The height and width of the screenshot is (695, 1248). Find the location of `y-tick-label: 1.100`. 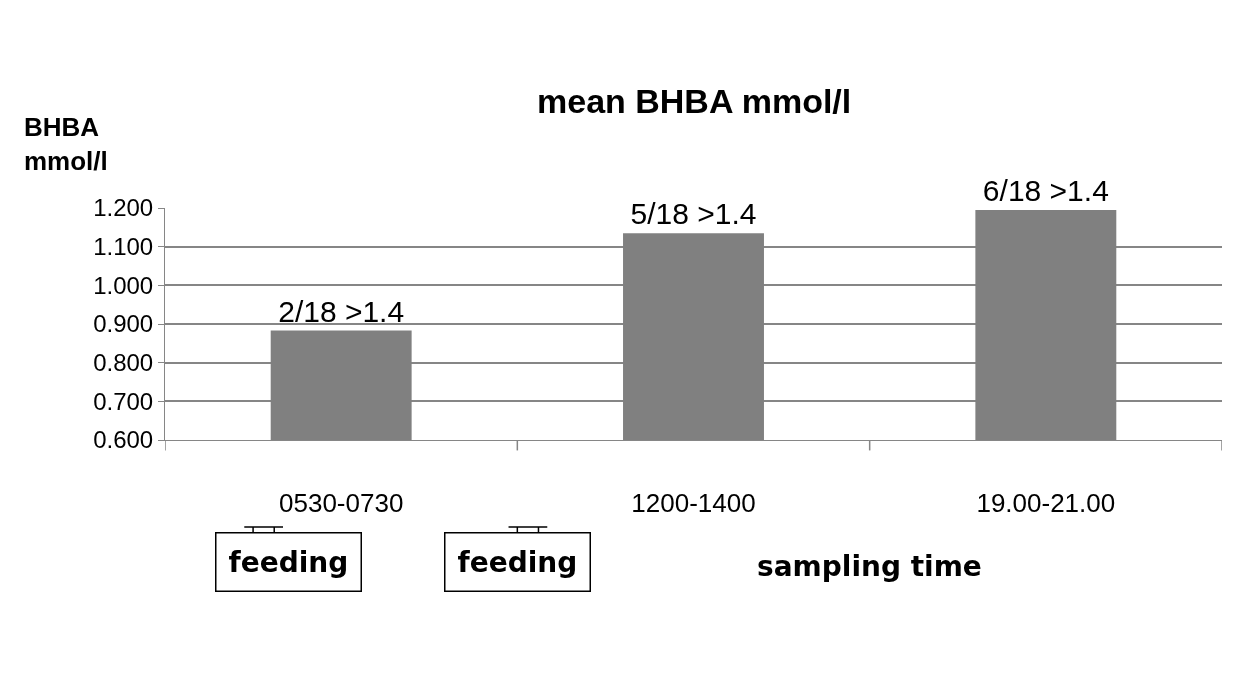

y-tick-label: 1.100 is located at coordinates (123, 247).